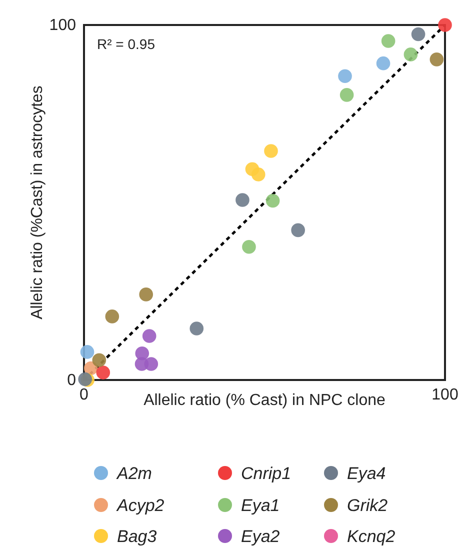 The width and height of the screenshot is (473, 553). I want to click on legend-label: A2m, so click(134, 473).